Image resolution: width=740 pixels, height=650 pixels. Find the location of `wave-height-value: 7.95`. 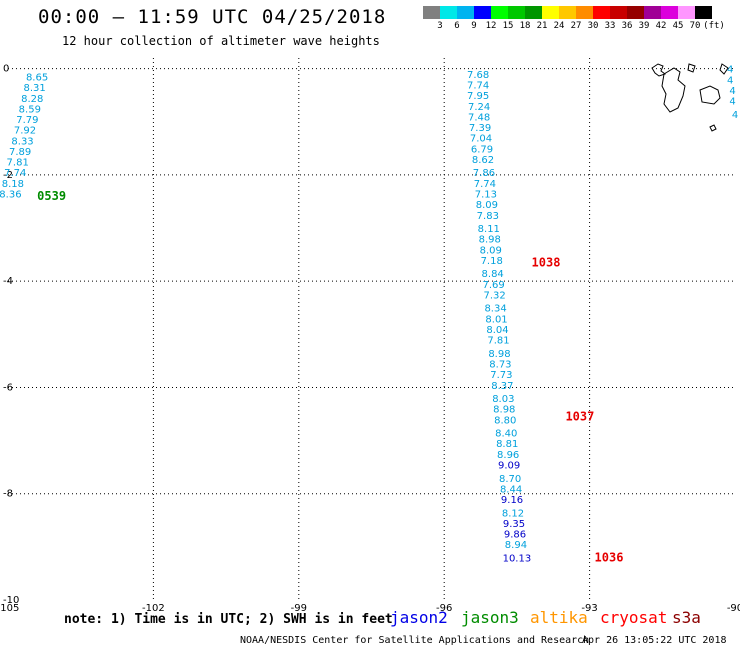

wave-height-value: 7.95 is located at coordinates (478, 96).